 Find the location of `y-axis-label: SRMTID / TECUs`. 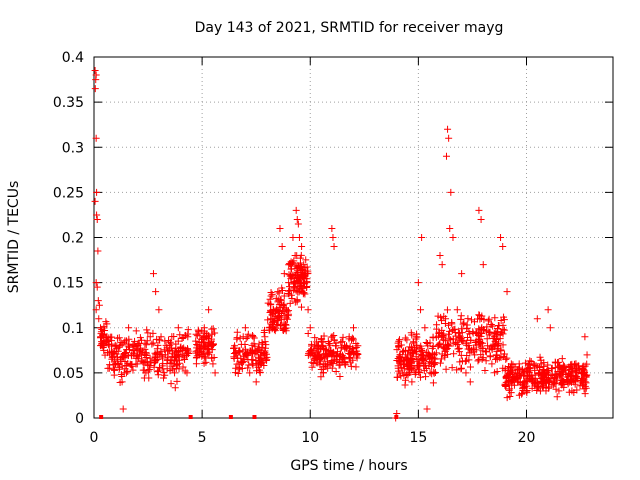

y-axis-label: SRMTID / TECUs is located at coordinates (14, 237).